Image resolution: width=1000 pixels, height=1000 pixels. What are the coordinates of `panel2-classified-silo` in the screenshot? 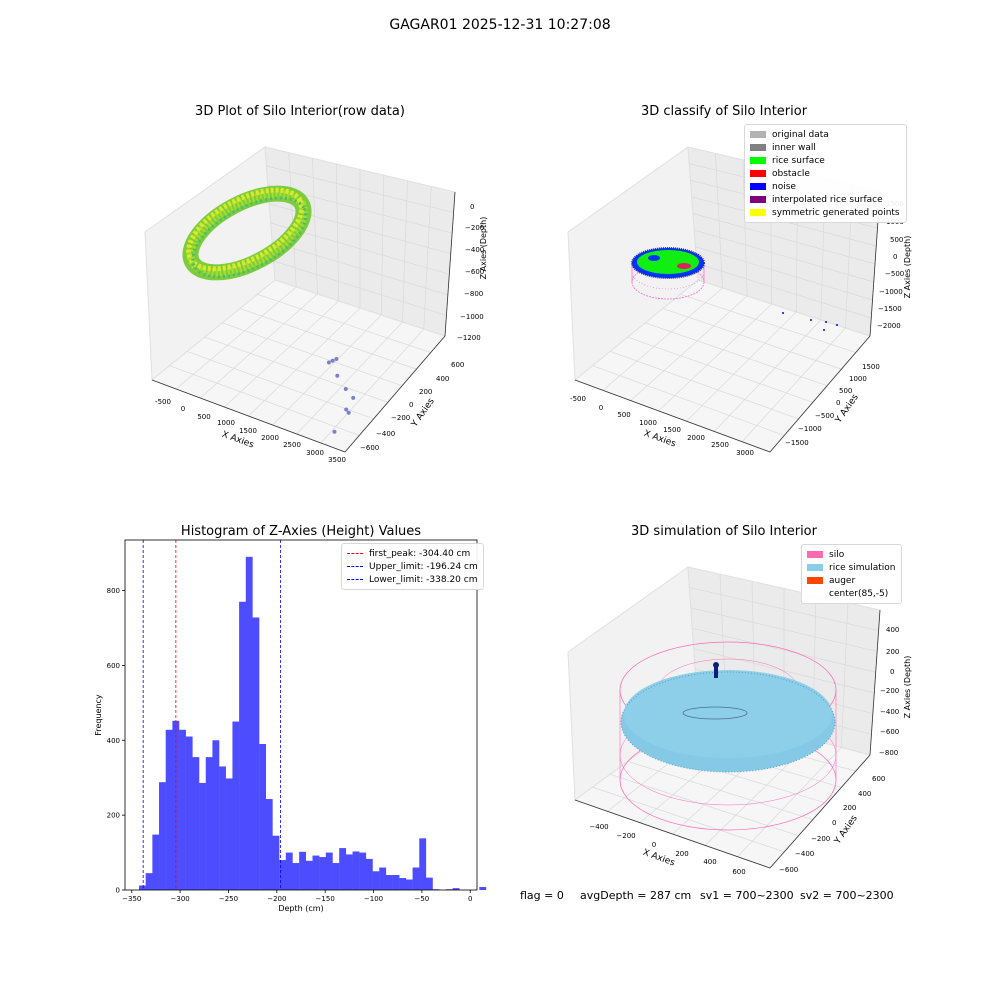 It's located at (668, 273).